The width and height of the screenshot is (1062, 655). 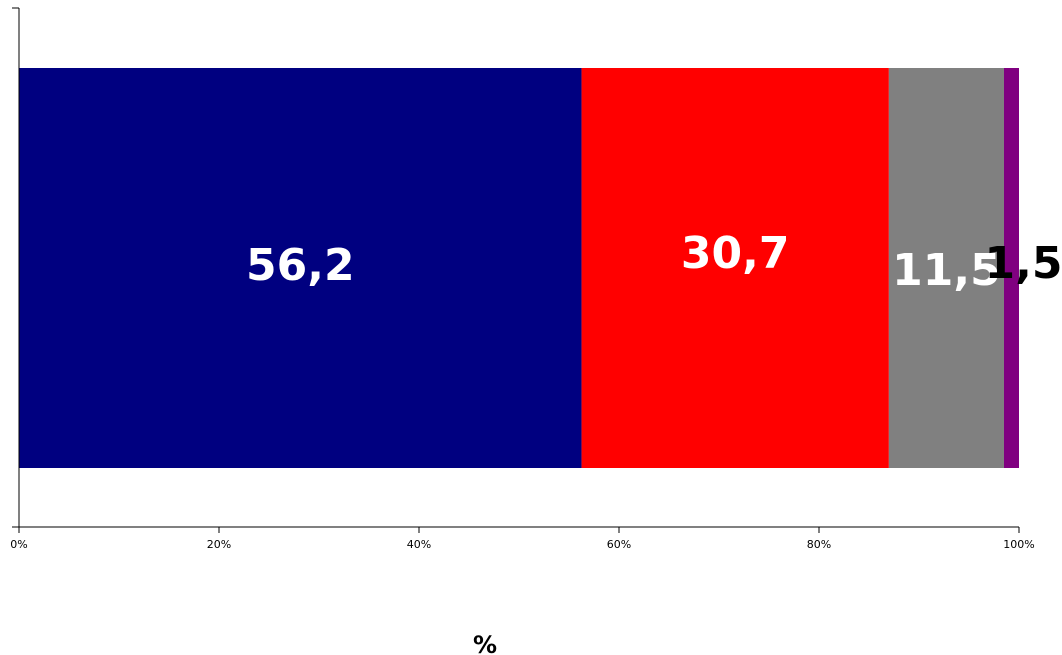 What do you see at coordinates (654, 262) in the screenshot?
I see `data-labels: 56,2 30,7 11,51,5` at bounding box center [654, 262].